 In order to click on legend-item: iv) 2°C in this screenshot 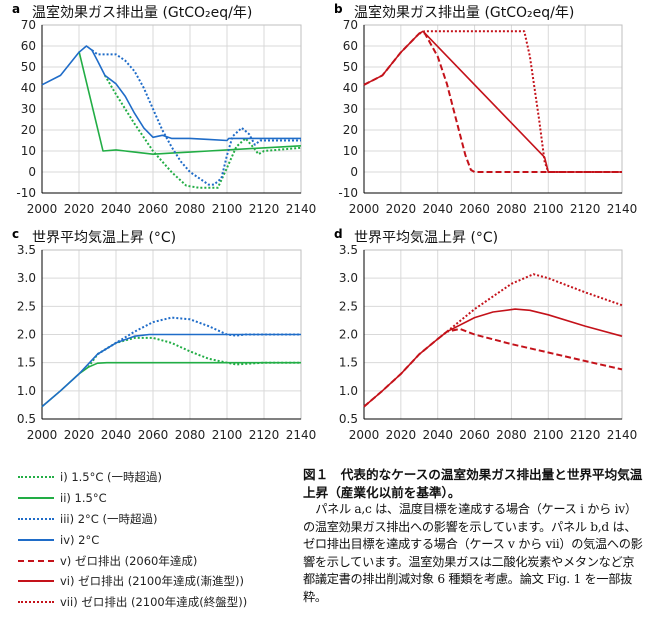, I will do `click(132, 539)`.